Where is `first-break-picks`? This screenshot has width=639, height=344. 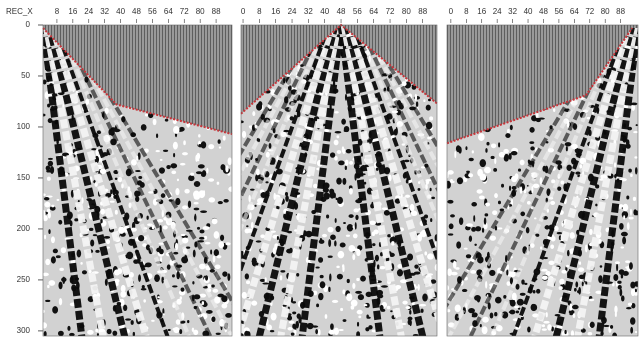 first-break-picks is located at coordinates (540, 86).